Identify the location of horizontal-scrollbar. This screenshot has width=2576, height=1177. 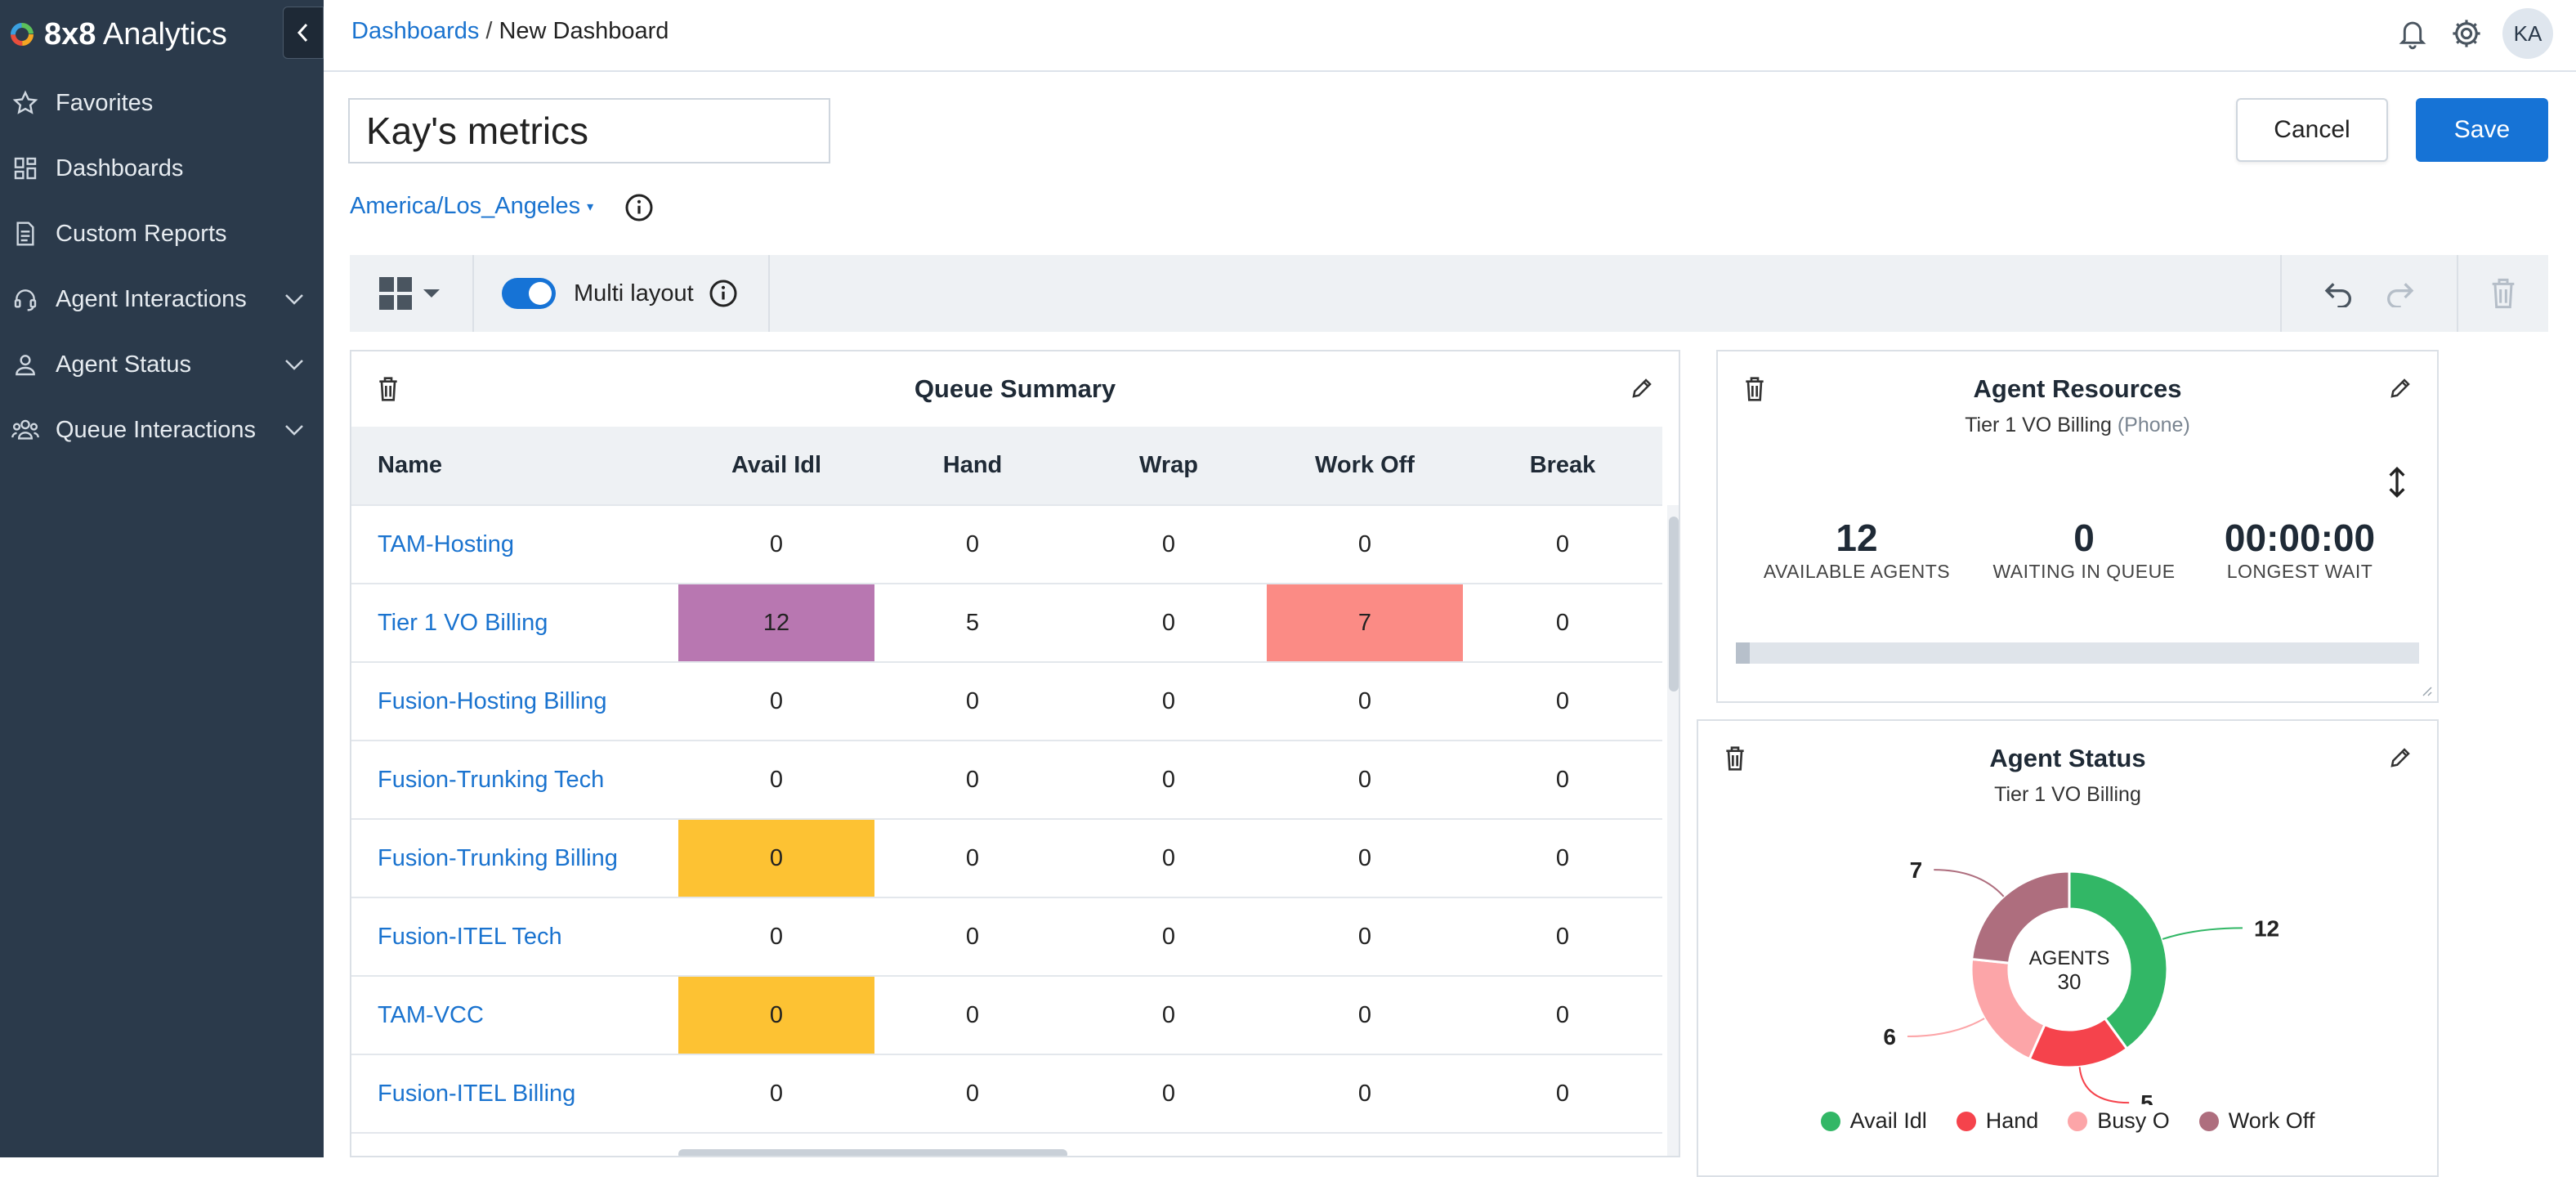
(873, 1152).